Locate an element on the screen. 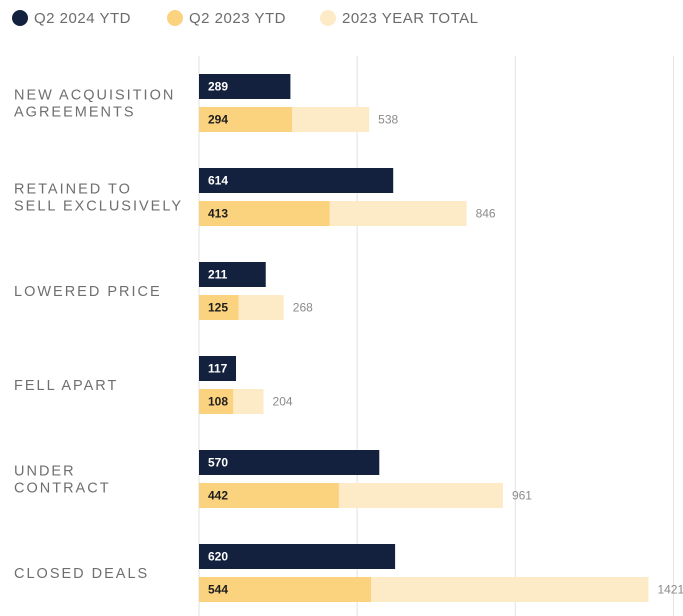  label-2023-total-0: 538 is located at coordinates (388, 120).